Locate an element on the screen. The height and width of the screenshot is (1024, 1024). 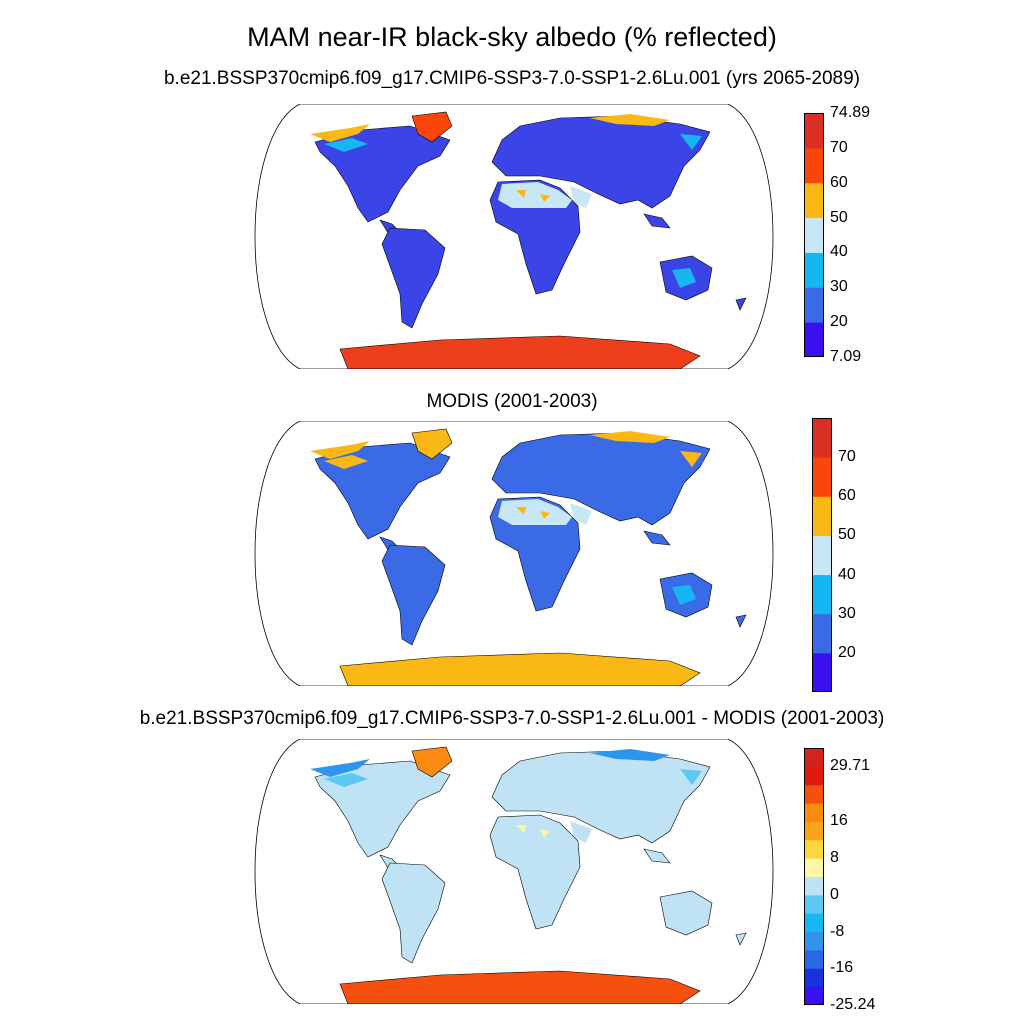
map-difference is located at coordinates (514, 871).